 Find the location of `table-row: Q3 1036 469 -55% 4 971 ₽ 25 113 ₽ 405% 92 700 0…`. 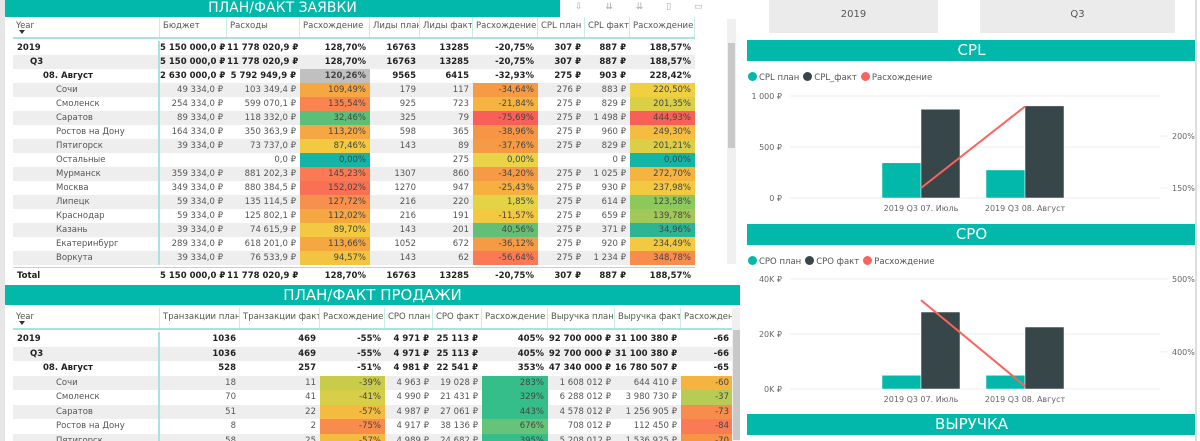

table-row: Q3 1036 469 -55% 4 971 ₽ 25 113 ₽ 405% 92 700 0… is located at coordinates (373, 353).